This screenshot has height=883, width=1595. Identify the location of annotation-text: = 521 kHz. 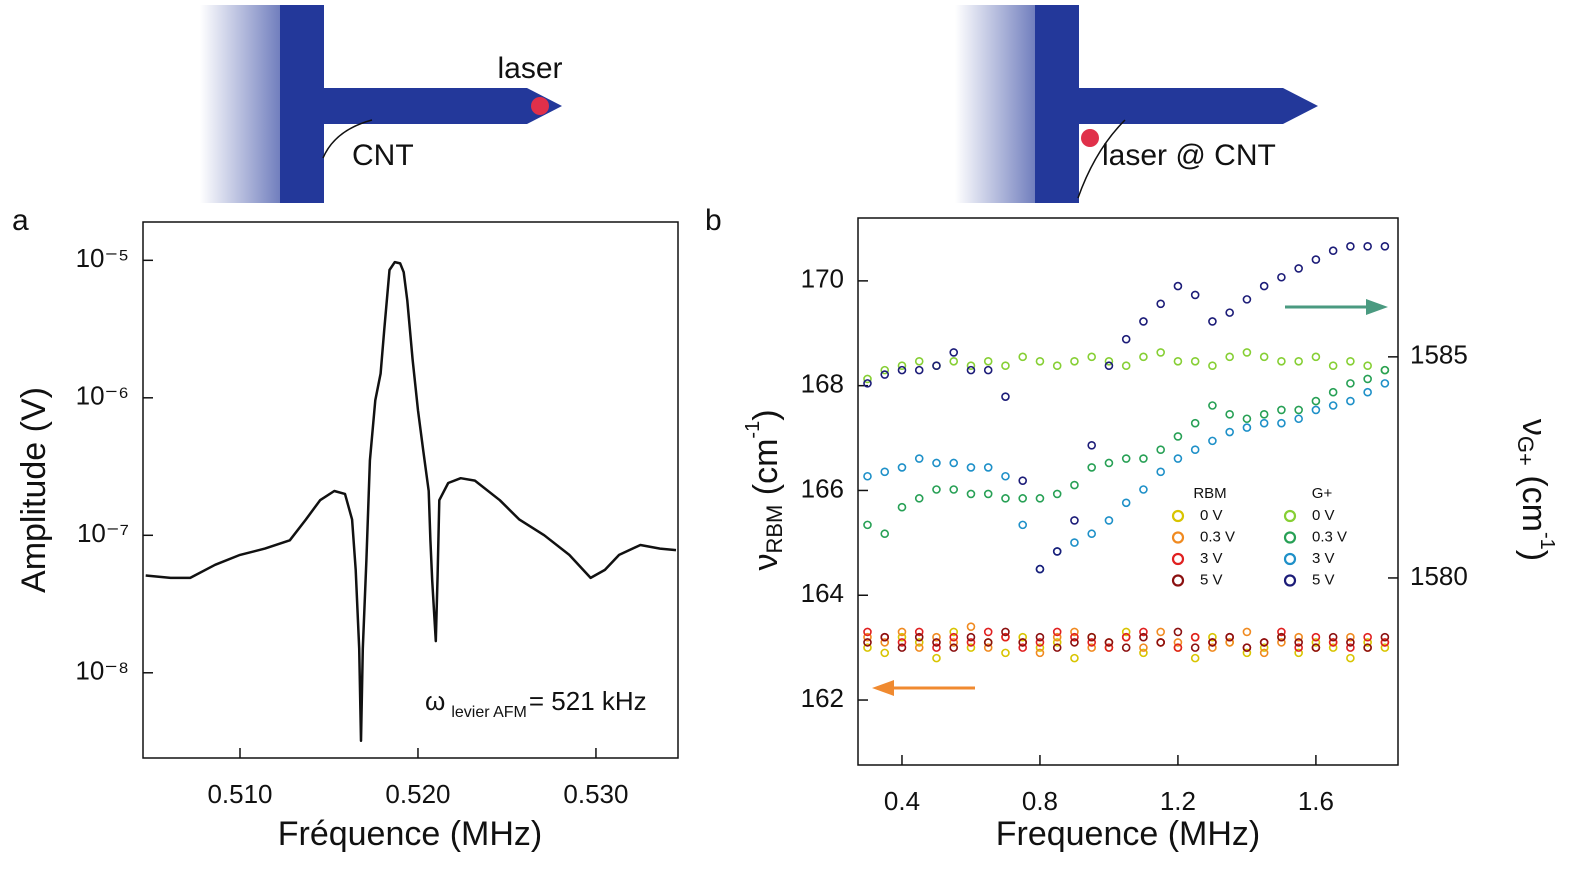
(588, 701).